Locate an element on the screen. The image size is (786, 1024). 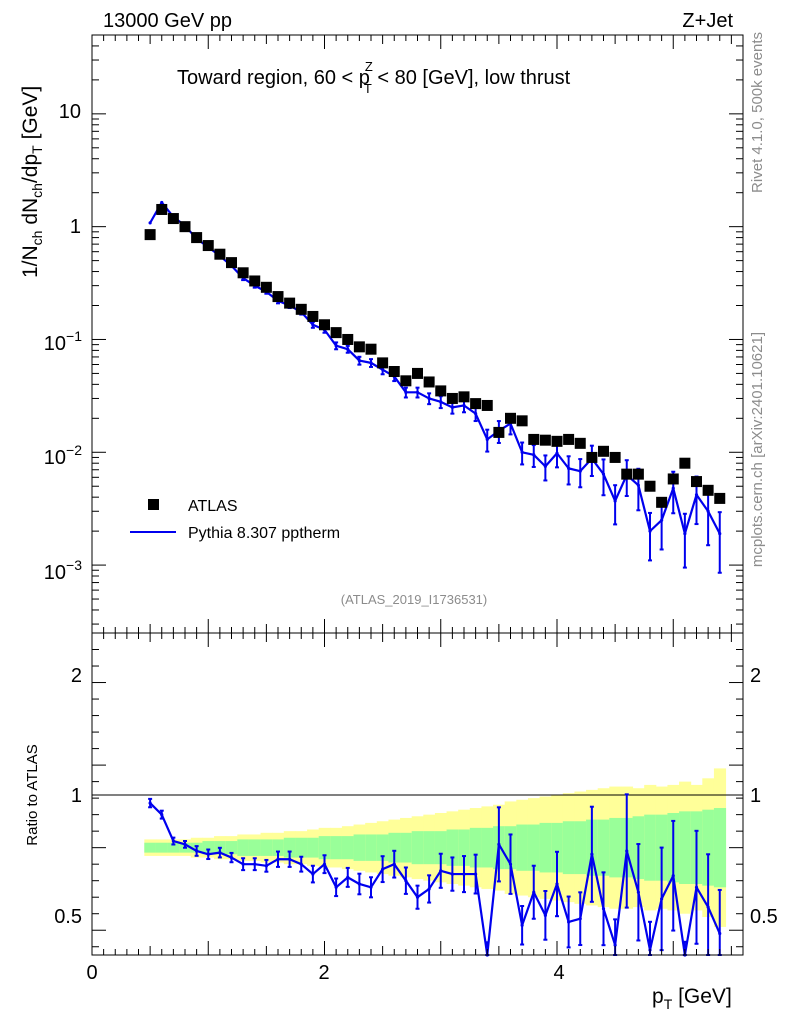
x-tick-label: 4 is located at coordinates (558, 973).